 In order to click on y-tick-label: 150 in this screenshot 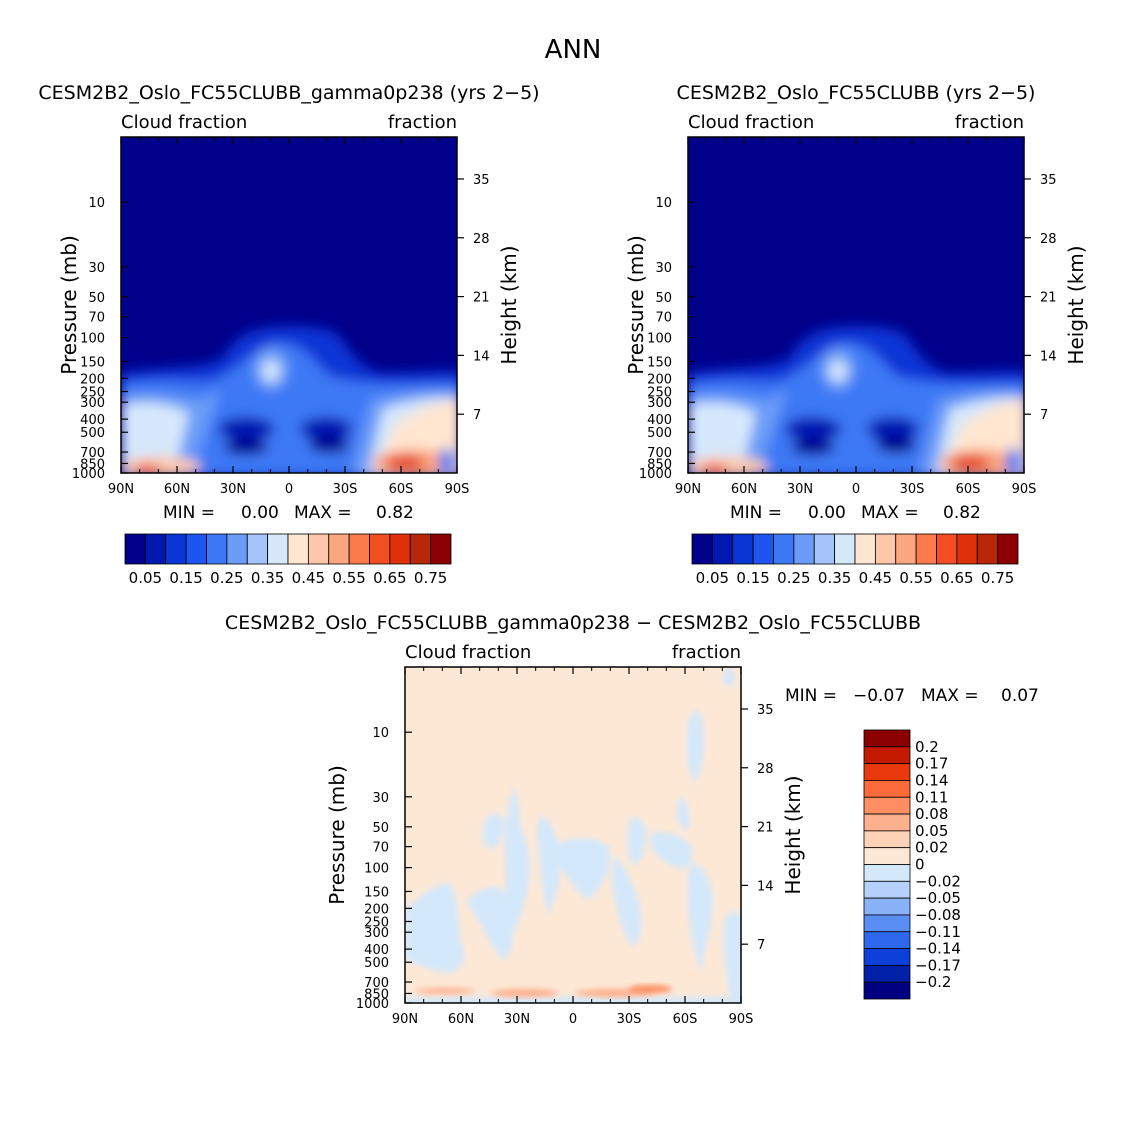, I will do `click(92, 362)`.